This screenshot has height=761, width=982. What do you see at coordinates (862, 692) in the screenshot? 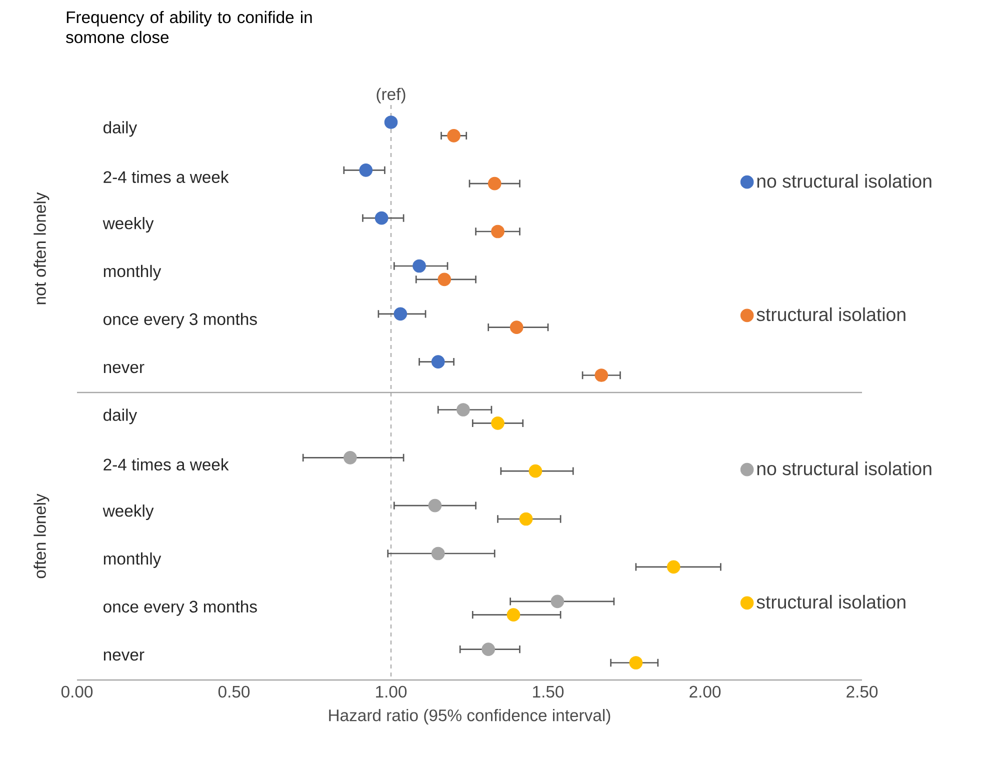
I see `x-tick-label: 2.50` at bounding box center [862, 692].